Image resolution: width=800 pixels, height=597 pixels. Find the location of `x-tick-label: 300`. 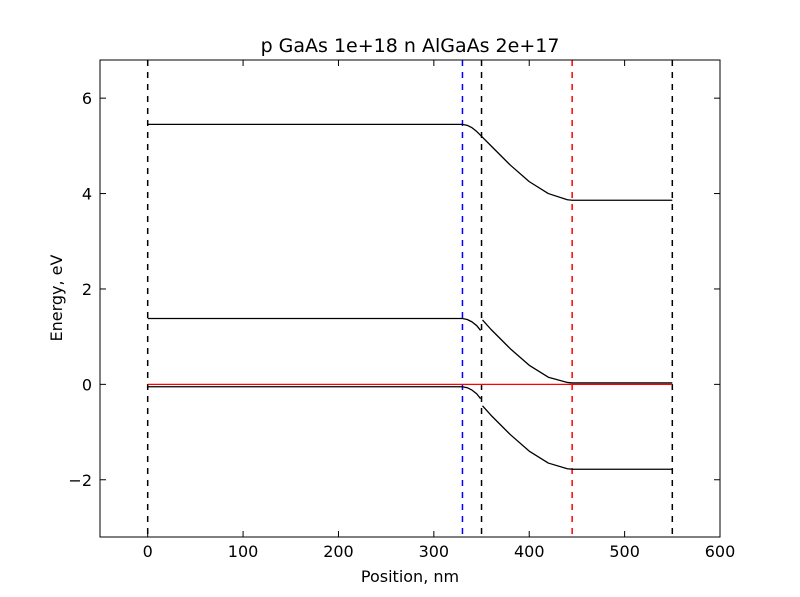

x-tick-label: 300 is located at coordinates (434, 551).